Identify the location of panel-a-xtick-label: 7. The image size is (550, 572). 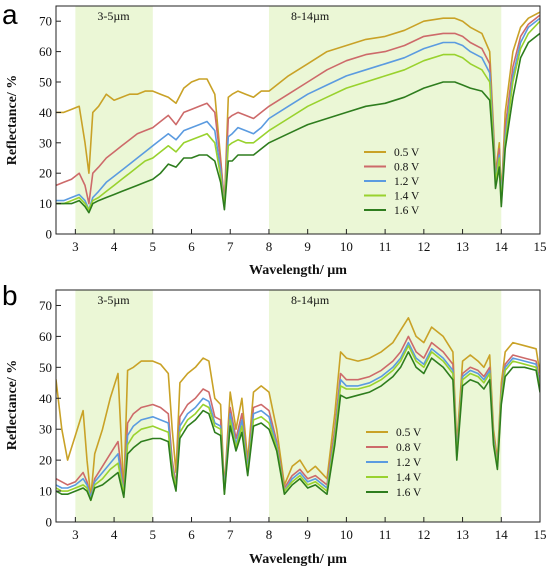
(230, 246).